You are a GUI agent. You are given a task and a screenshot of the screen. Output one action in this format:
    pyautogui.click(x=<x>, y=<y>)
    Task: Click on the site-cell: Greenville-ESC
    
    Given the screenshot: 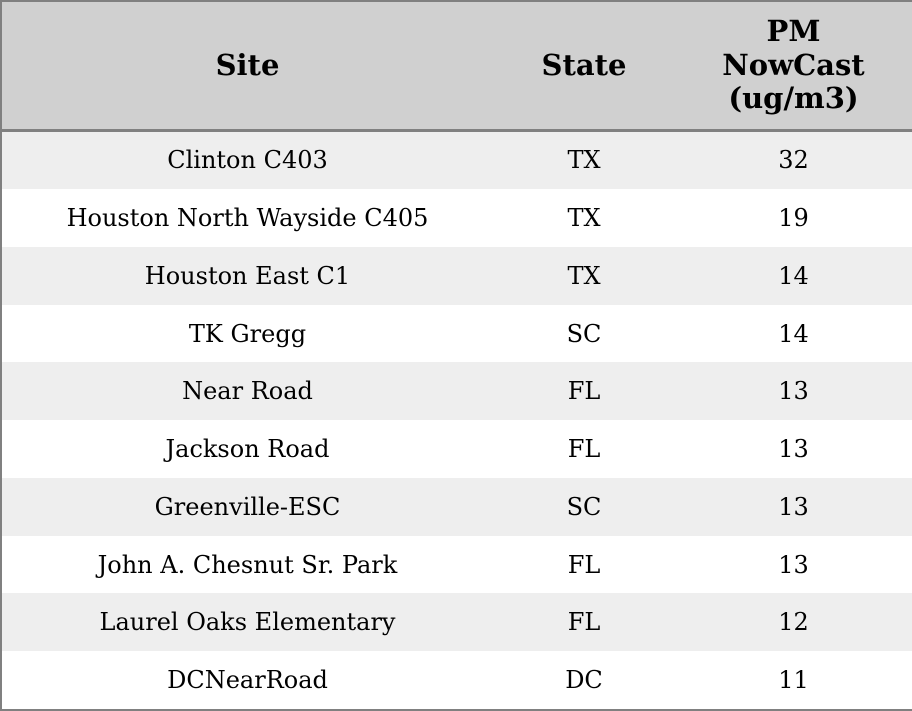 What is the action you would take?
    pyautogui.click(x=247, y=506)
    